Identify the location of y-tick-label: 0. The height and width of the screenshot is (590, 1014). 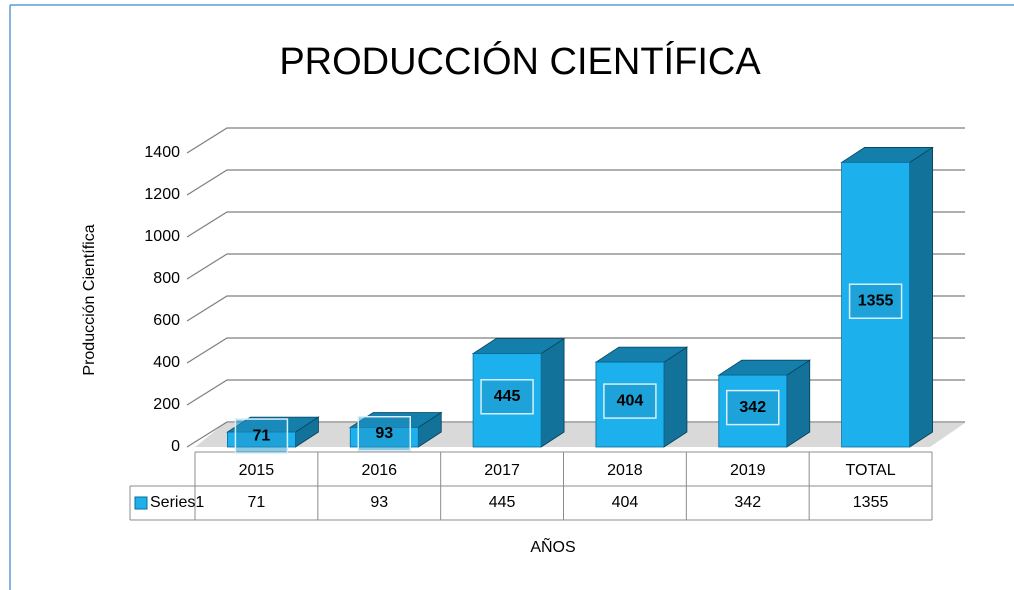
(175, 446).